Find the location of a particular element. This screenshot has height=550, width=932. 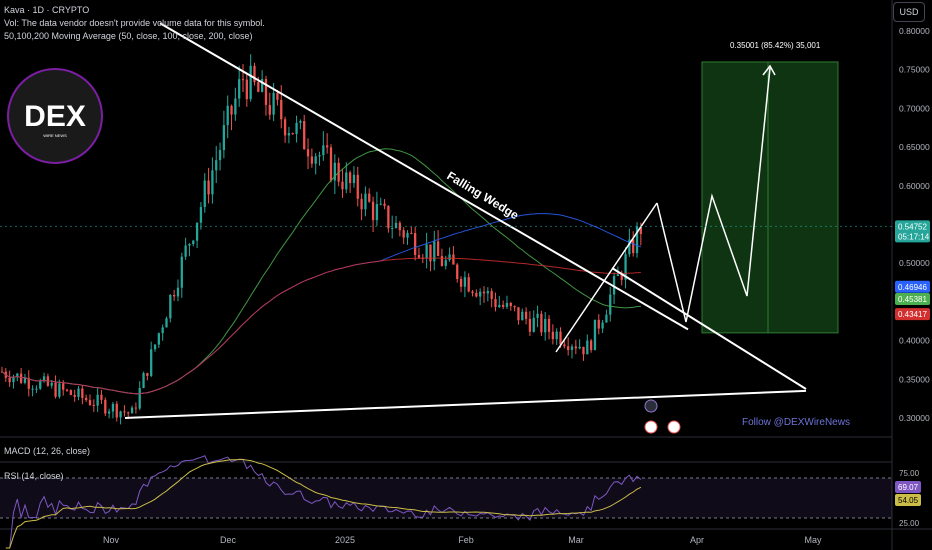

y-tick-label: 0.35000 is located at coordinates (914, 379).